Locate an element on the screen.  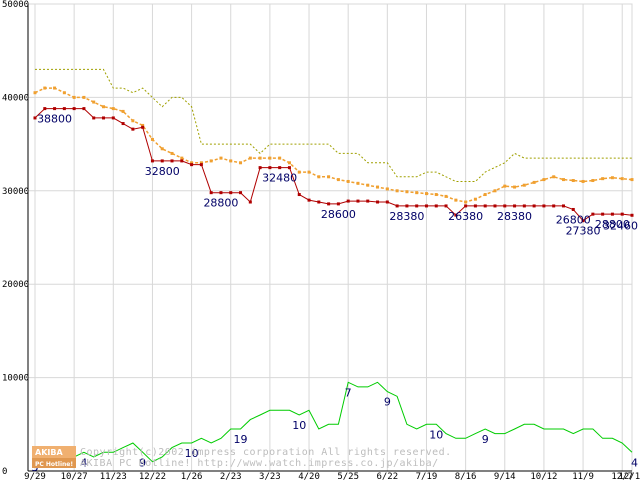
data-label-min: 32800 is located at coordinates (162, 171).